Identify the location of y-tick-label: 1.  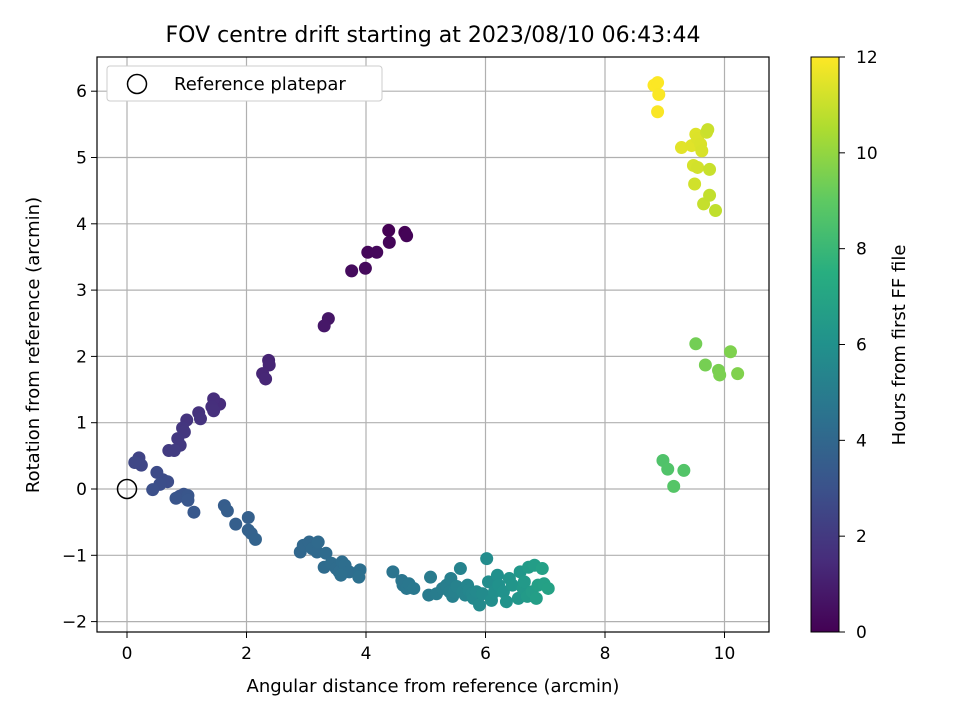
(81, 424).